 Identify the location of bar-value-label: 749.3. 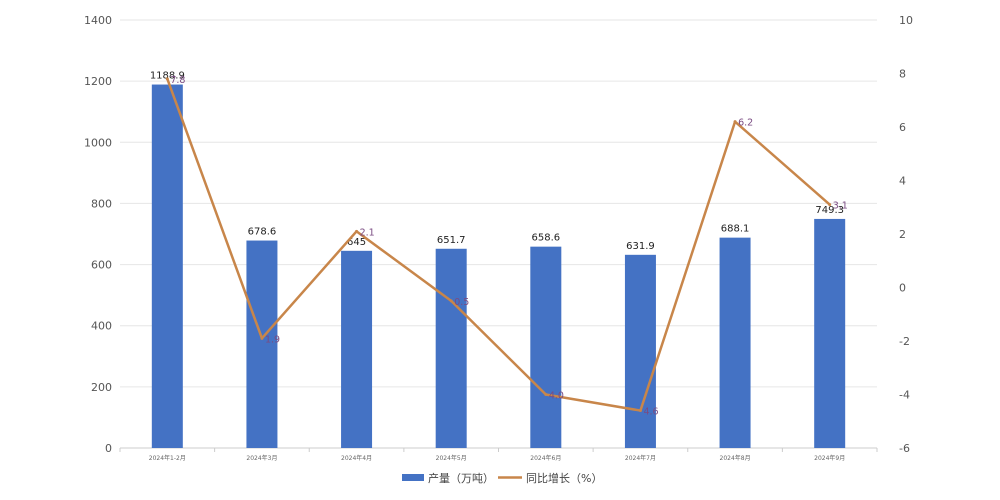
(829, 210).